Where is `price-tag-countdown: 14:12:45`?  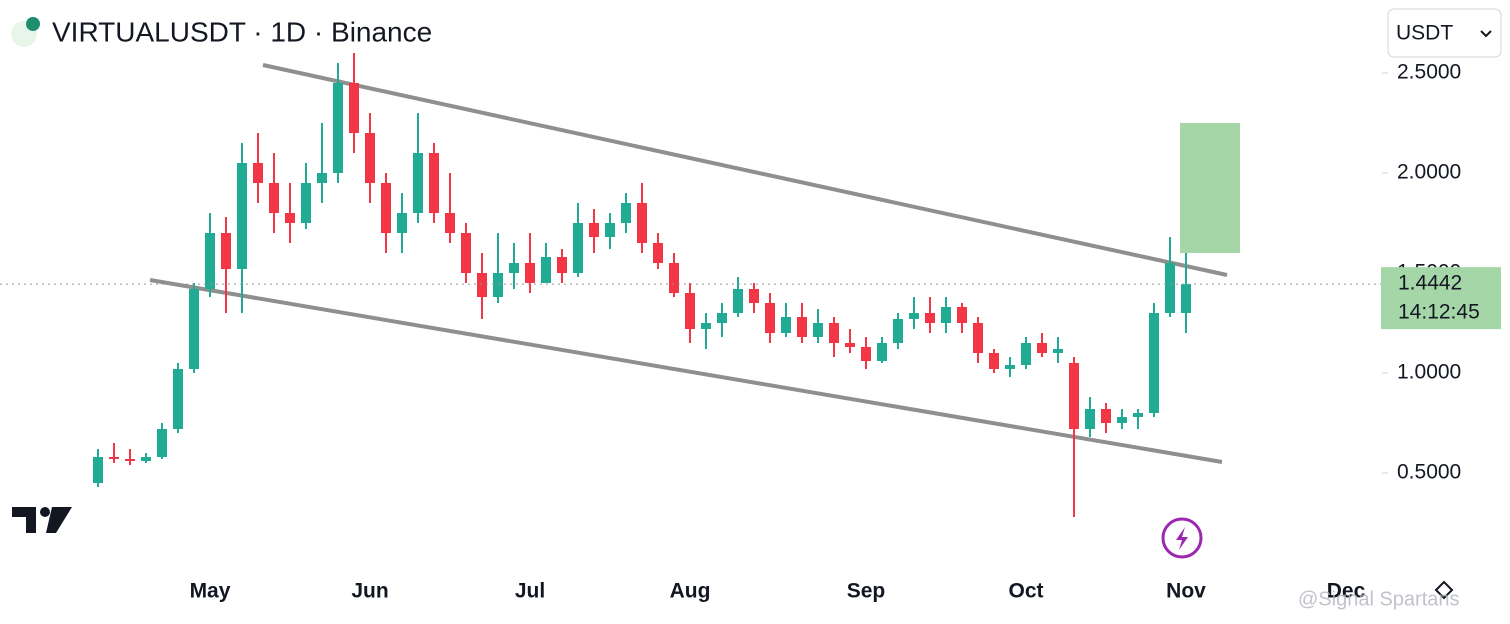 price-tag-countdown: 14:12:45 is located at coordinates (1439, 312).